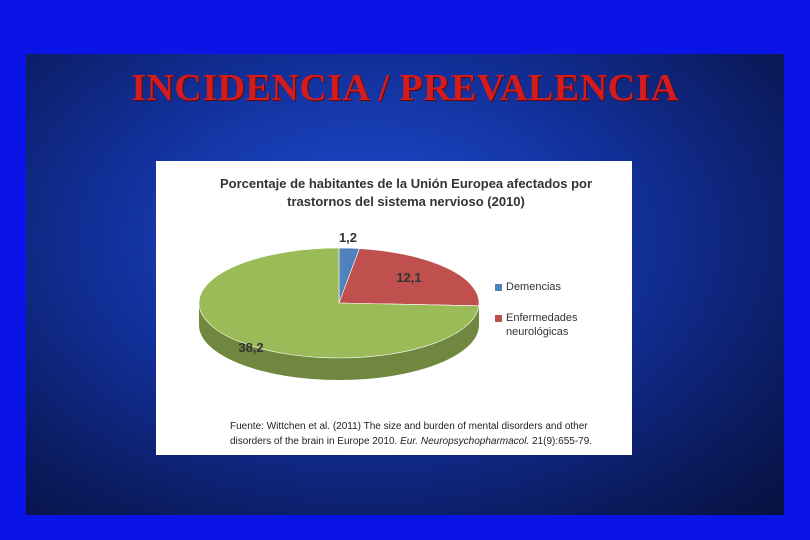 The width and height of the screenshot is (810, 540). What do you see at coordinates (534, 287) in the screenshot?
I see `legend-label-demencias: Demencias` at bounding box center [534, 287].